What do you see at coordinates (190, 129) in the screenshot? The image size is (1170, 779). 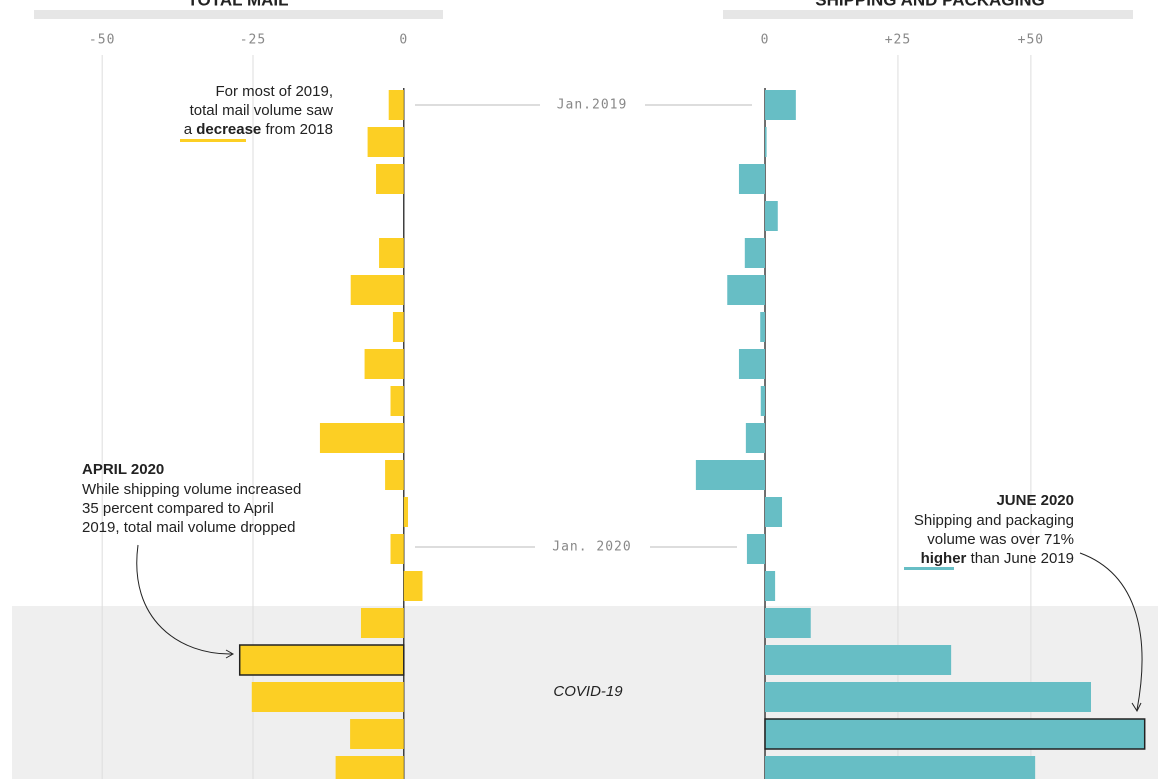 I see `annotation-text: a` at bounding box center [190, 129].